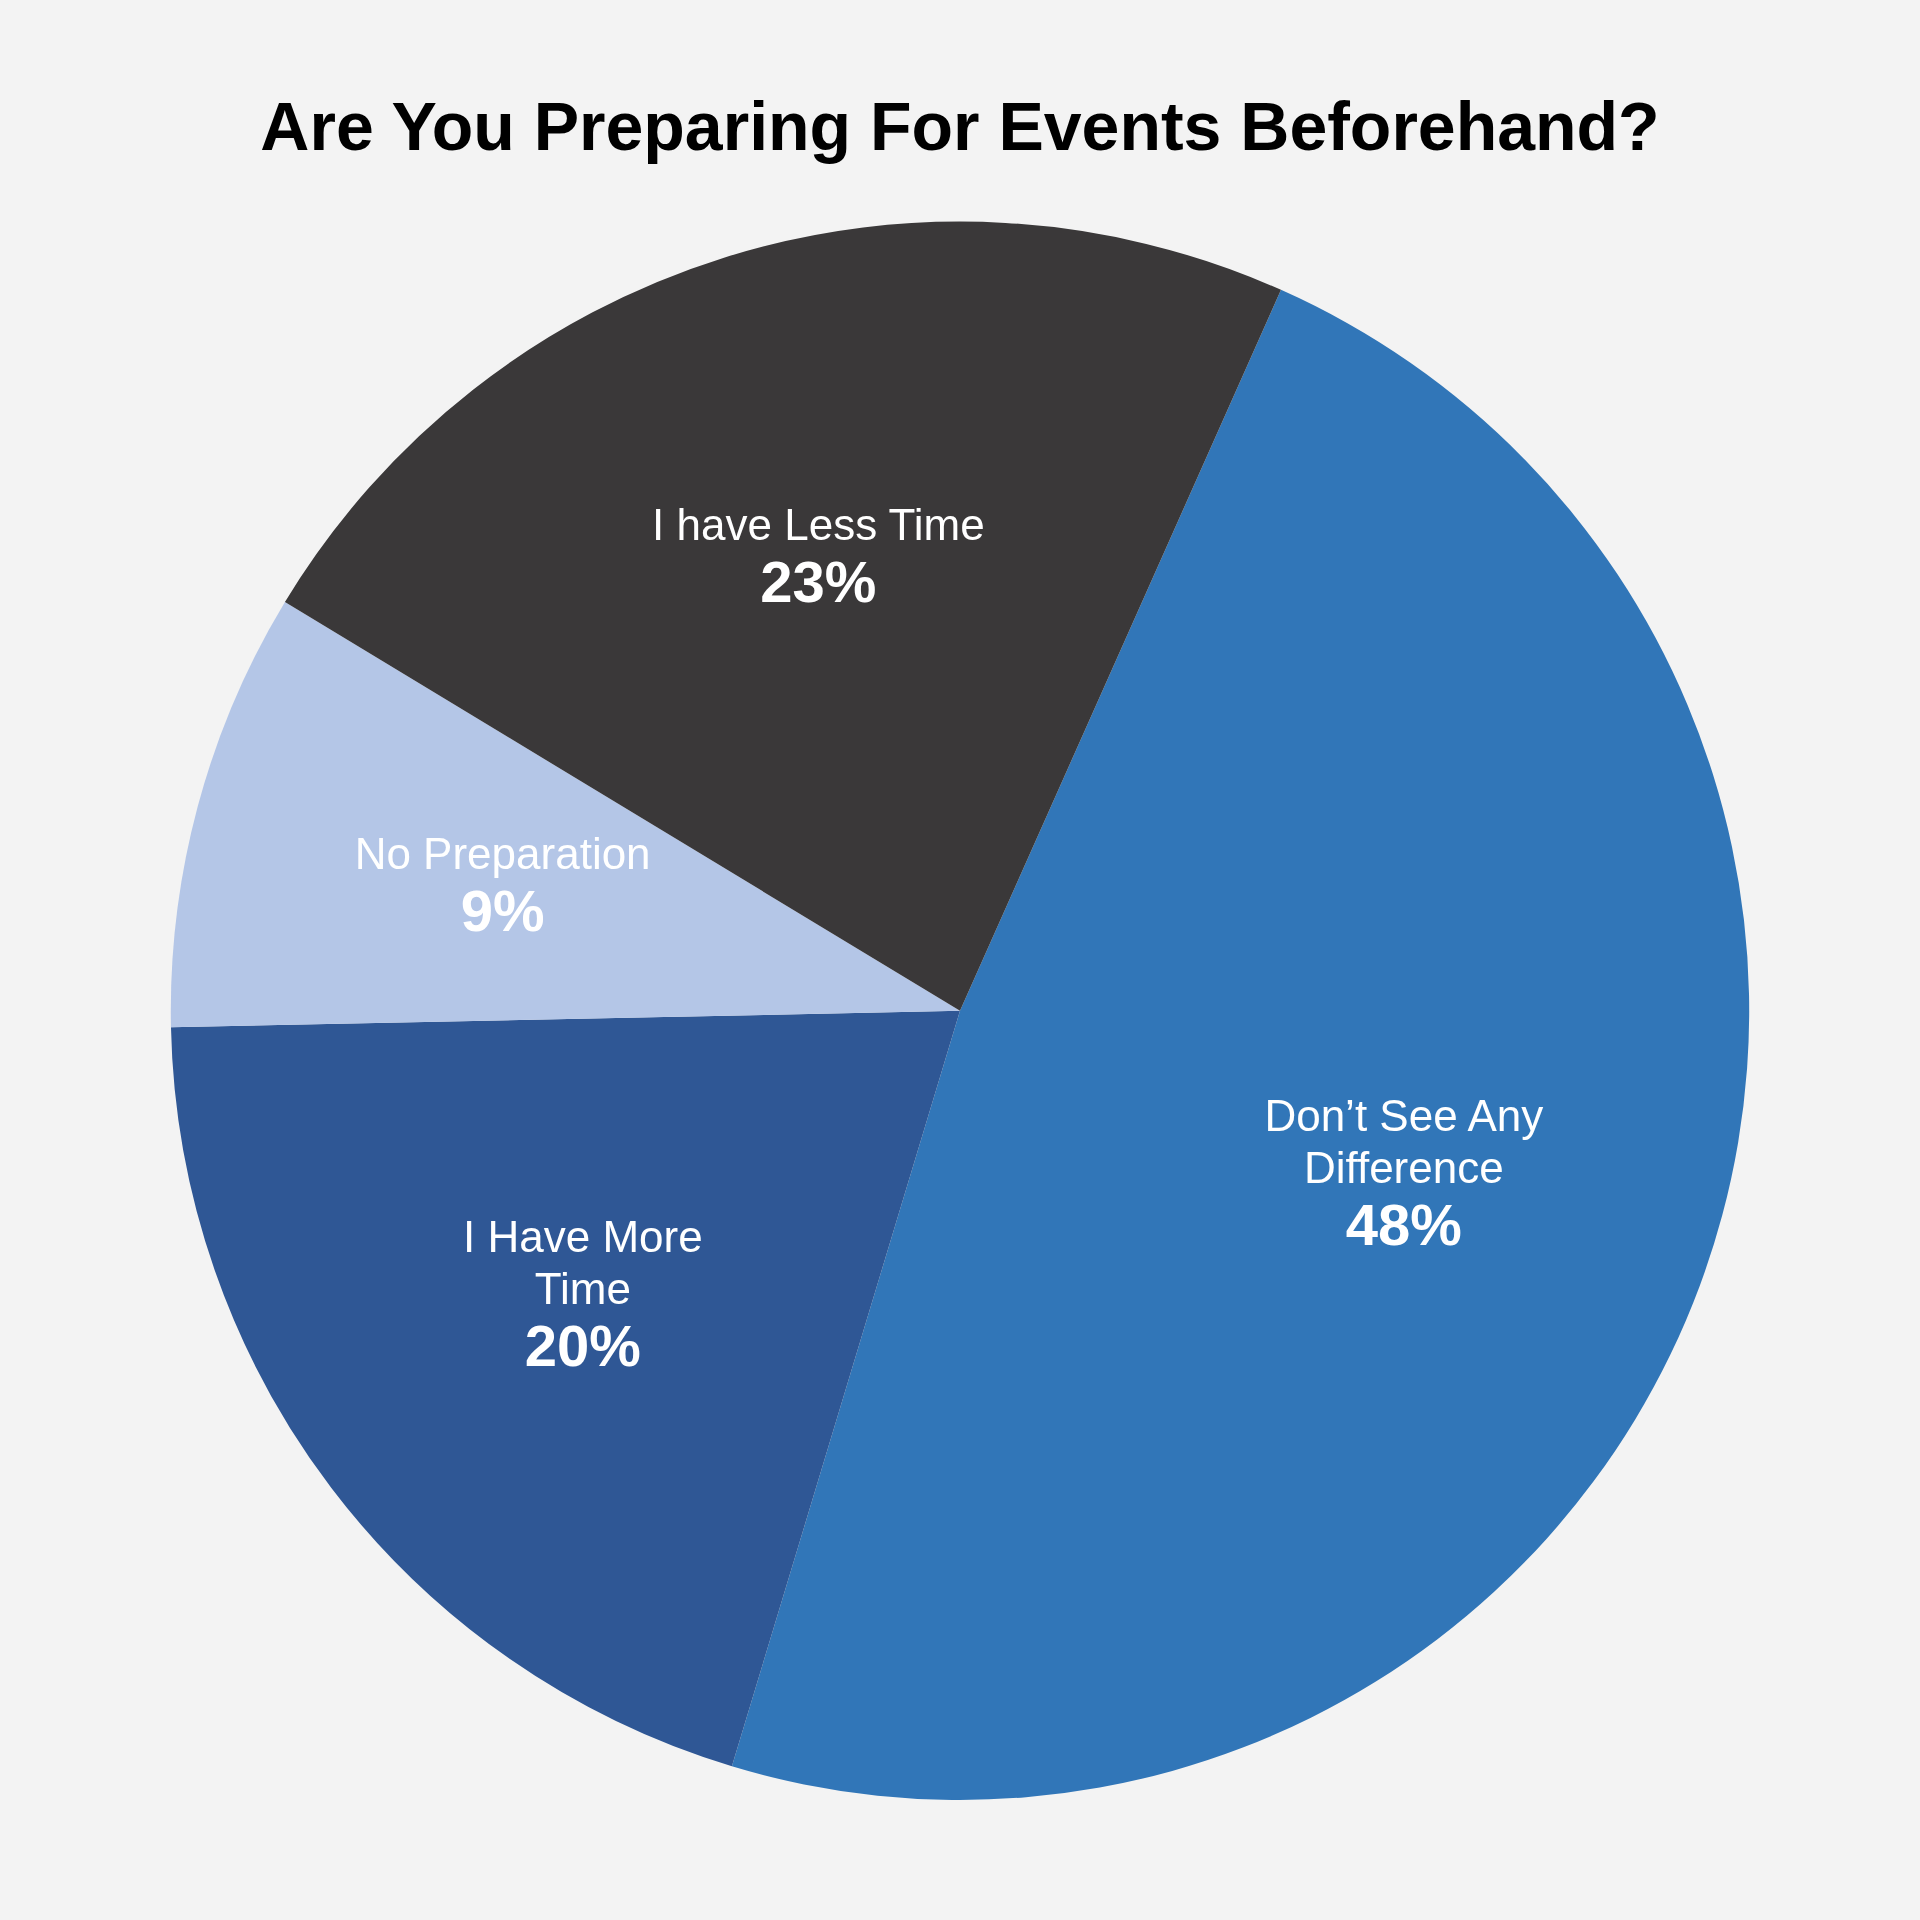  What do you see at coordinates (818, 525) in the screenshot?
I see `slice-label: I have Less Time` at bounding box center [818, 525].